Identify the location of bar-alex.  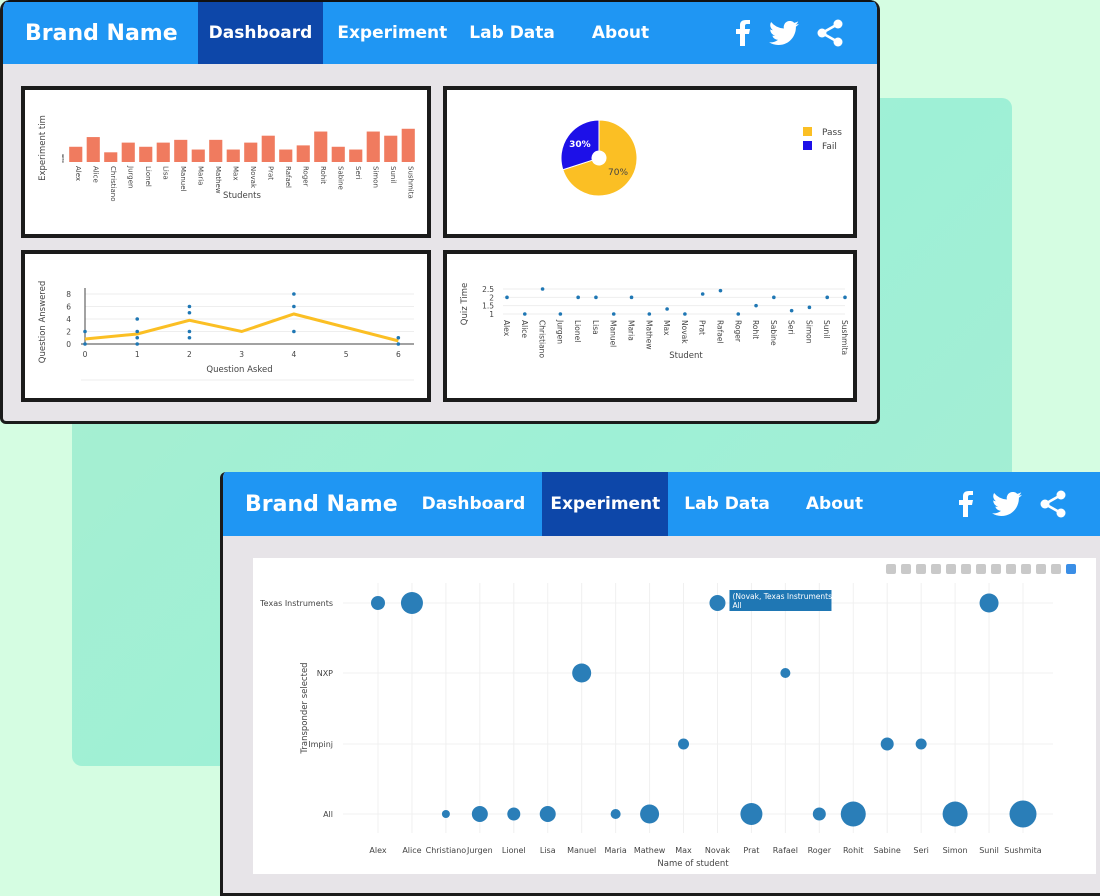
(76, 154).